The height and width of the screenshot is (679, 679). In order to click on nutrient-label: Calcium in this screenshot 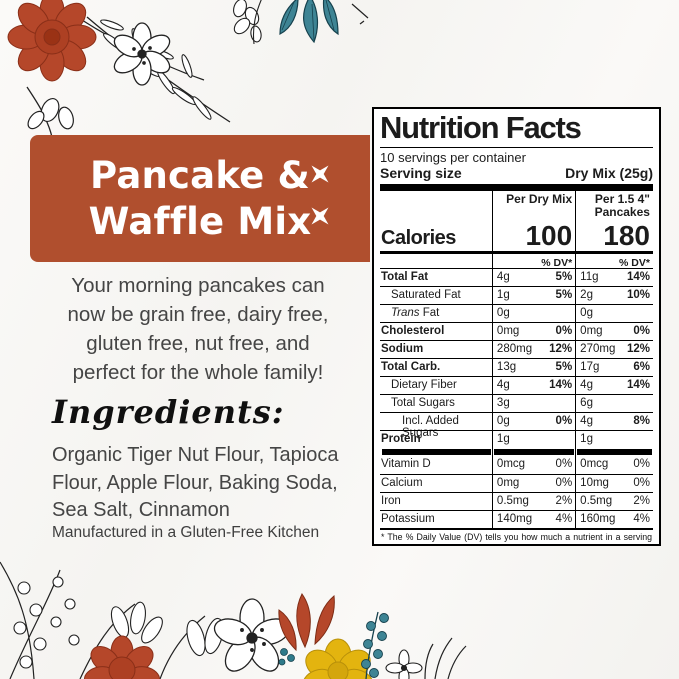, I will do `click(436, 482)`.